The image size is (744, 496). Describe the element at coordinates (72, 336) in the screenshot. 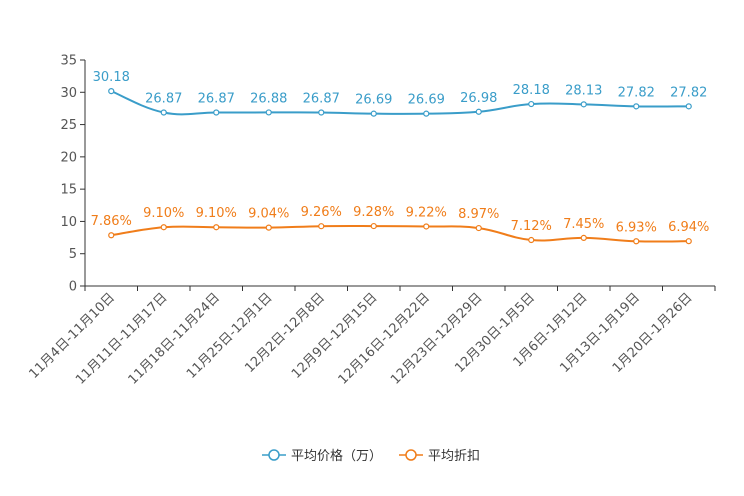

I see `x-tick-label: 11月4日-11月10日` at that location.